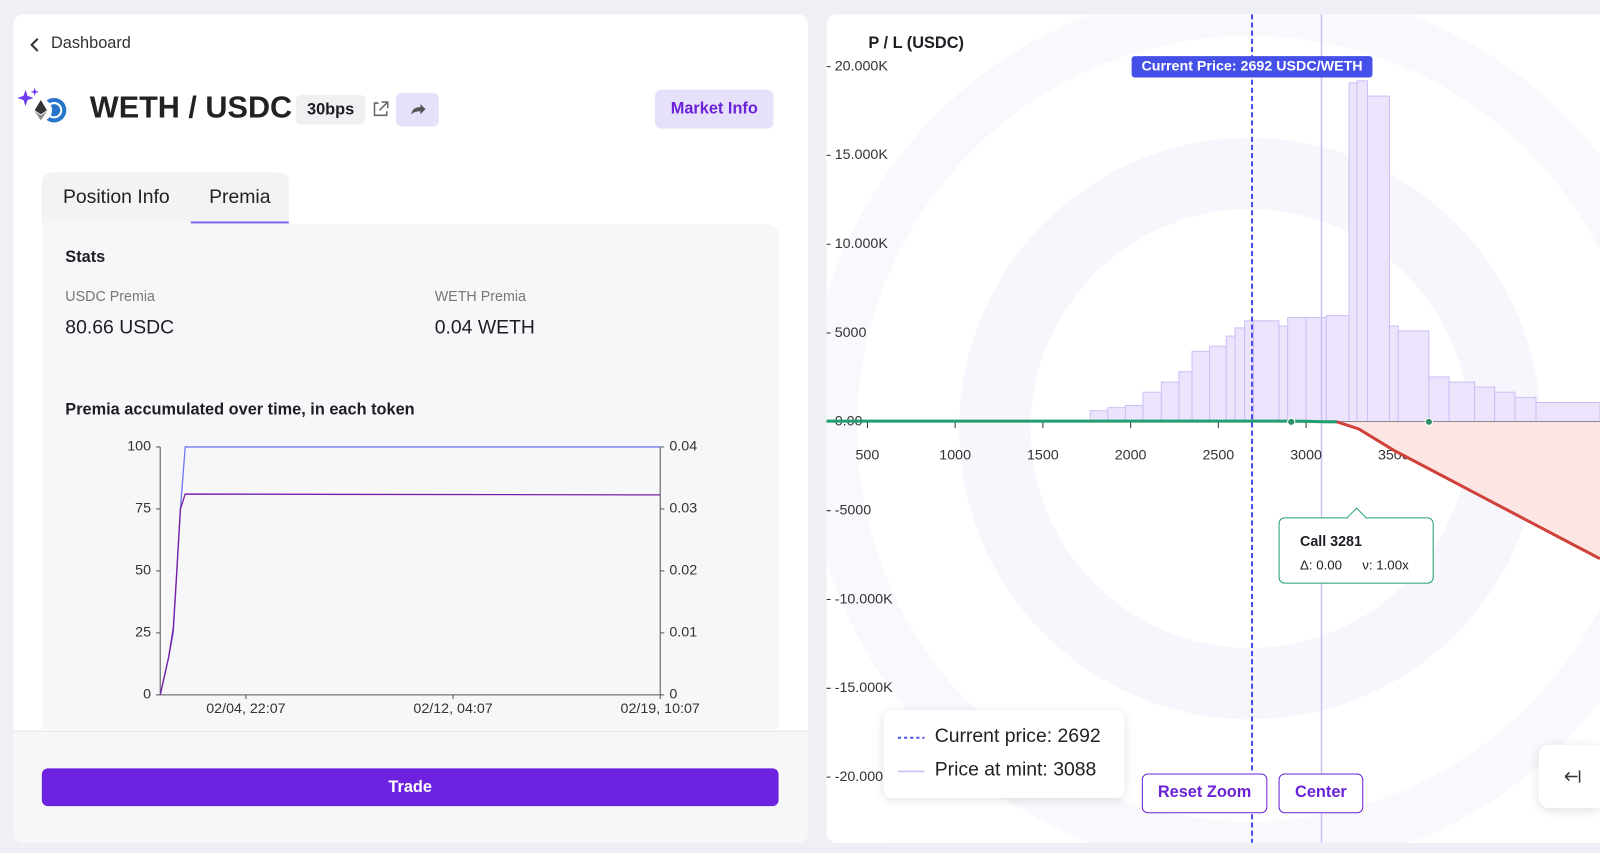 The height and width of the screenshot is (853, 1600). I want to click on x-tick-label: 1000, so click(955, 455).